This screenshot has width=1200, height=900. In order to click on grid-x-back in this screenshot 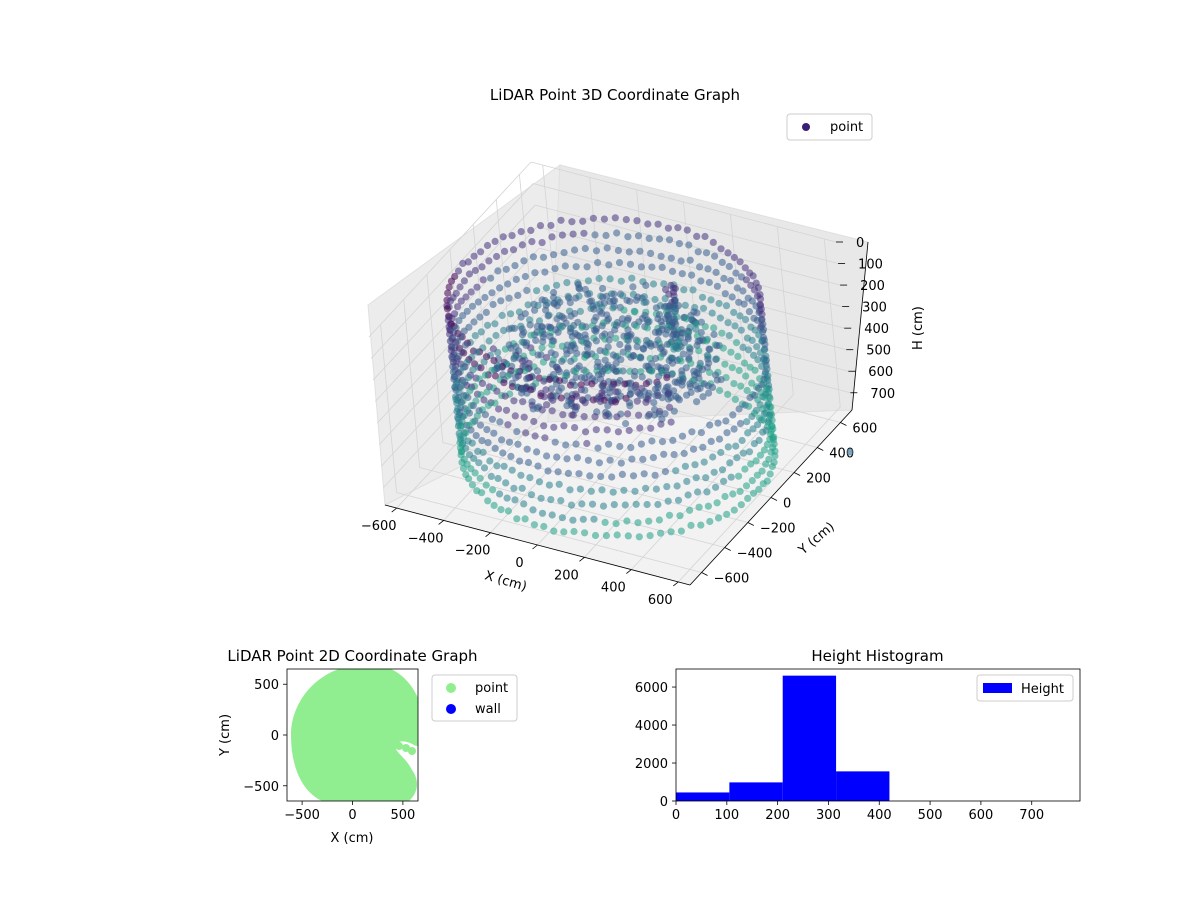, I will do `click(785, 310)`.